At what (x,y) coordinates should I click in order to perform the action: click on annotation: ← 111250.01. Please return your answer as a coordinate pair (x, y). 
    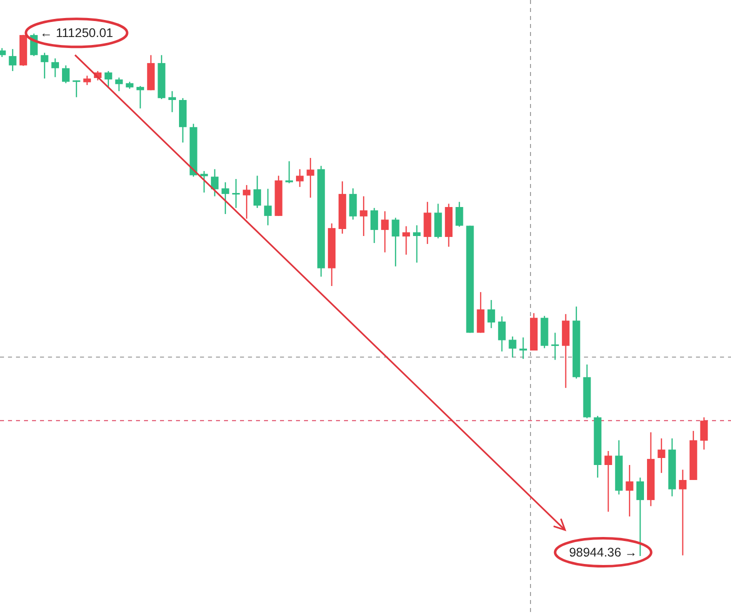
    Looking at the image, I should click on (77, 33).